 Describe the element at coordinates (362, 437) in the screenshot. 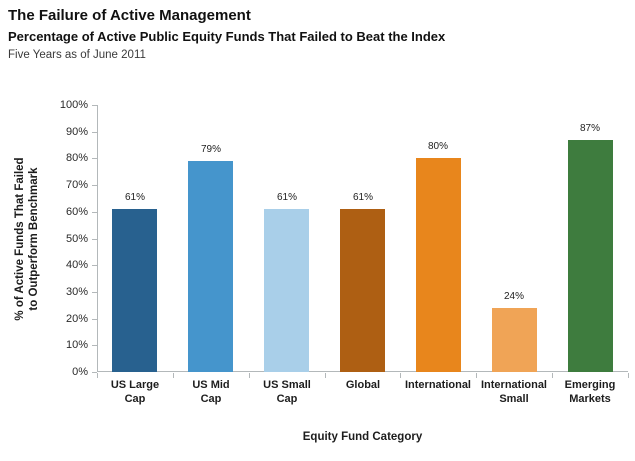

I see `x-axis-title: Equity Fund Category` at that location.